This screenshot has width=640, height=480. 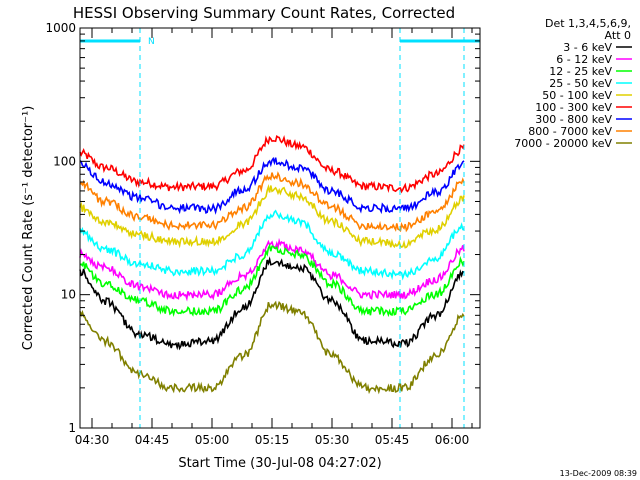 I want to click on x-tick-label-5: 05:45, so click(x=392, y=440).